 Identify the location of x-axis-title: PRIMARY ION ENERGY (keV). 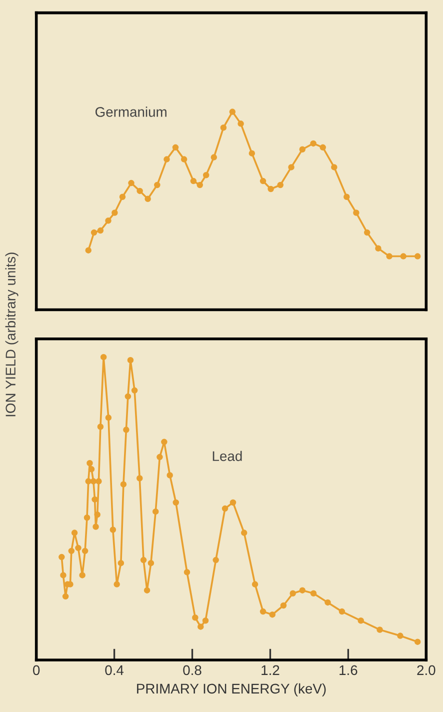
(231, 689).